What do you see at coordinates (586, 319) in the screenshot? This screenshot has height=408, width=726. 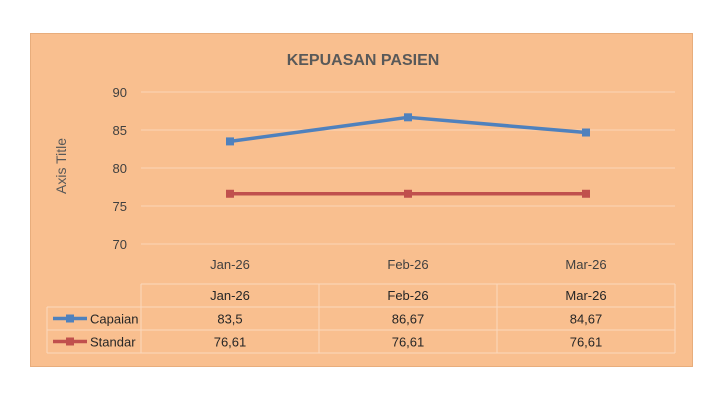 I see `table-value-cell: 84,67` at bounding box center [586, 319].